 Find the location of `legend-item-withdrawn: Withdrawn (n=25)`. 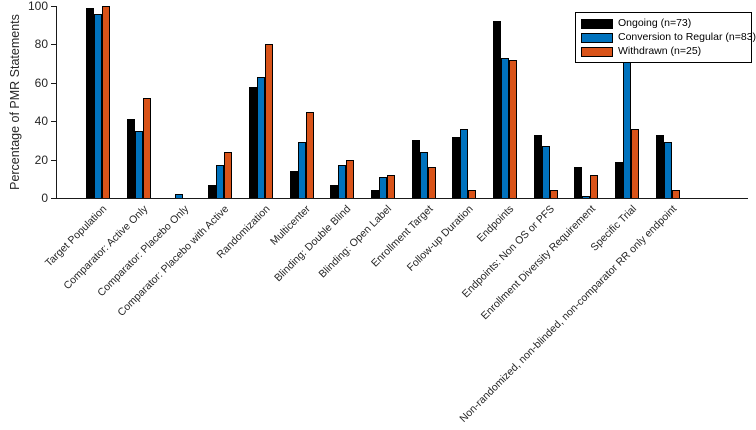

legend-item-withdrawn: Withdrawn (n=25) is located at coordinates (663, 51).